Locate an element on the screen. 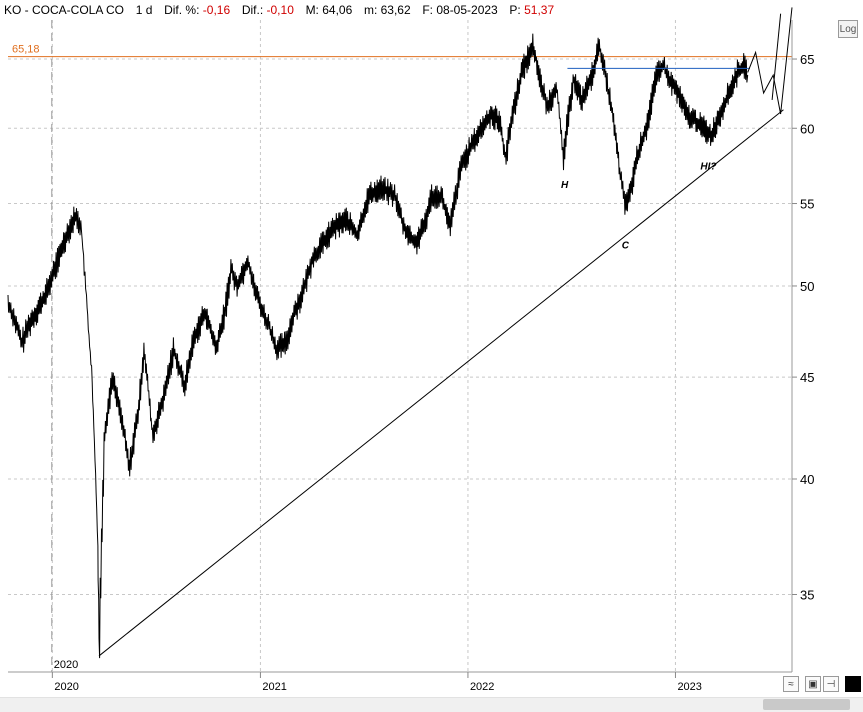 Image resolution: width=863 pixels, height=712 pixels. projection-path is located at coordinates (770, 61).